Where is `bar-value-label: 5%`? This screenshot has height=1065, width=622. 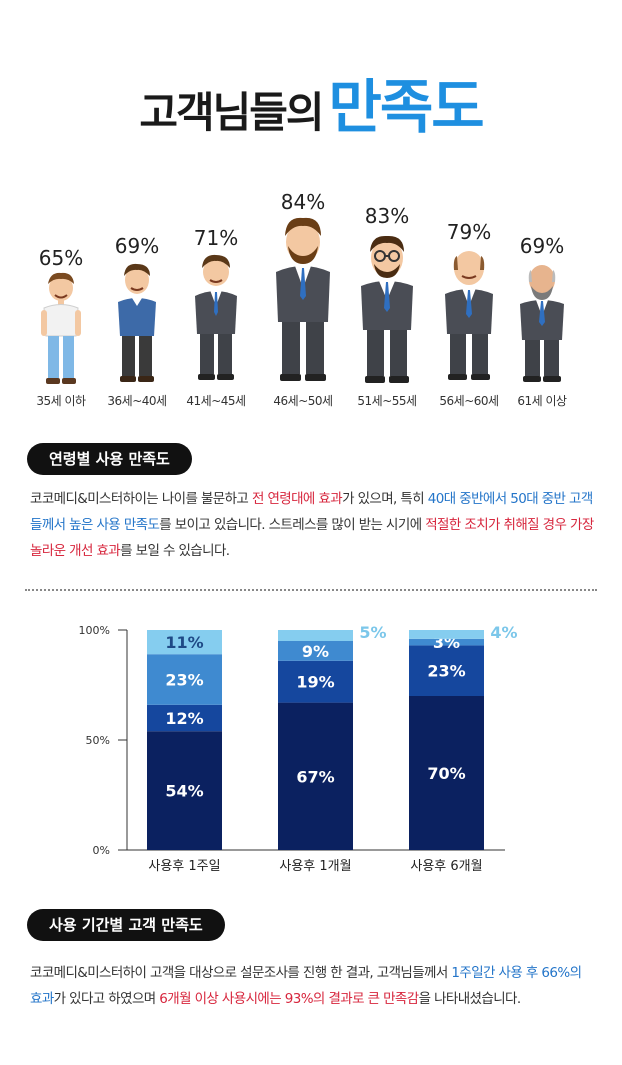
bar-value-label: 5% is located at coordinates (372, 632).